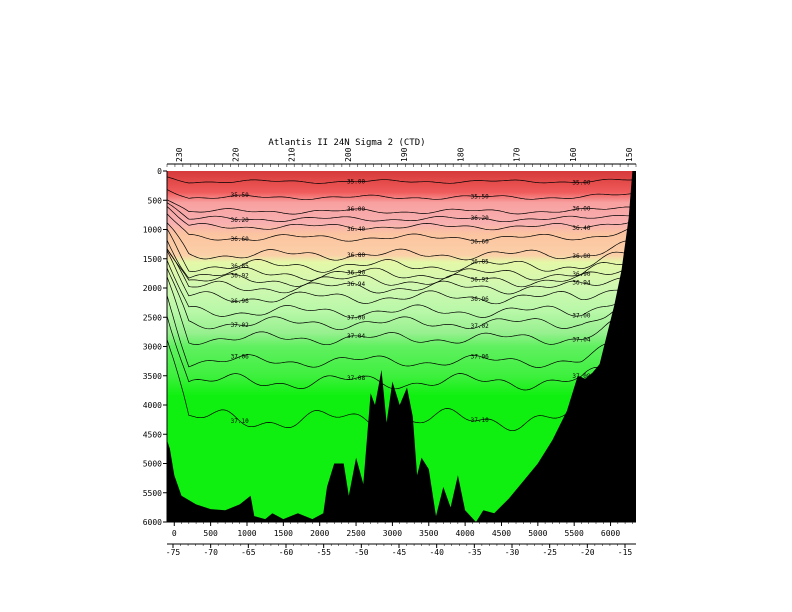 The image size is (792, 612). Describe the element at coordinates (319, 533) in the screenshot. I see `x-tick-label: 2000` at that location.